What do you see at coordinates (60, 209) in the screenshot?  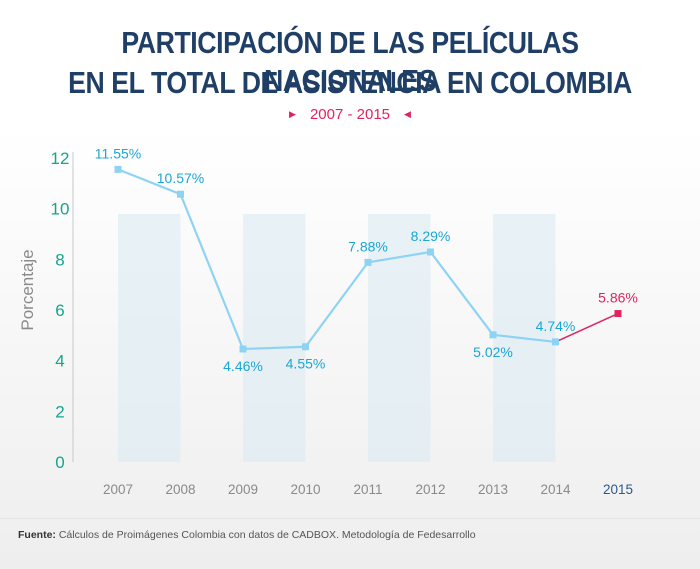 I see `y-tick-label: 10` at bounding box center [60, 209].